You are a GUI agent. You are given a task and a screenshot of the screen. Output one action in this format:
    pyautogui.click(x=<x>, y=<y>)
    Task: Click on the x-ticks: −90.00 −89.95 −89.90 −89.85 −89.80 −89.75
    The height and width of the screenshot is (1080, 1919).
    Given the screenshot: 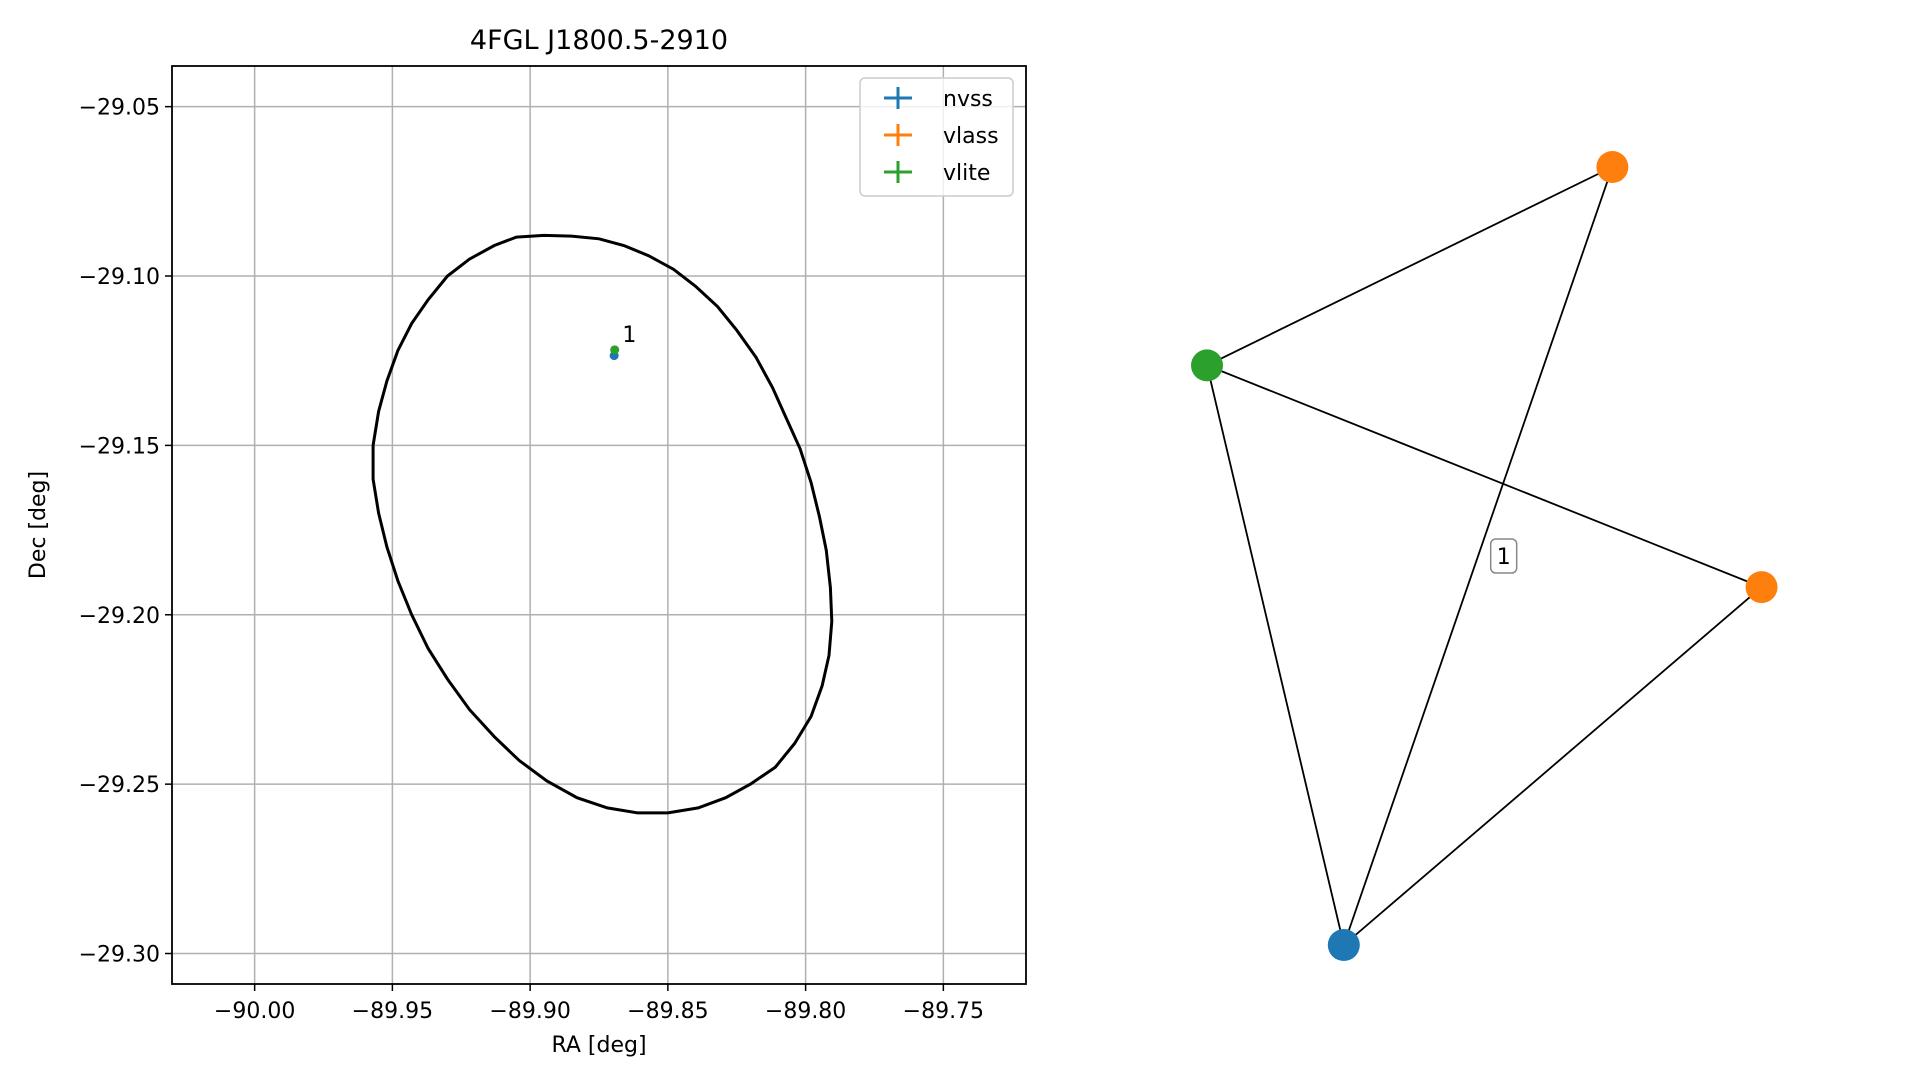 What is the action you would take?
    pyautogui.click(x=599, y=1004)
    